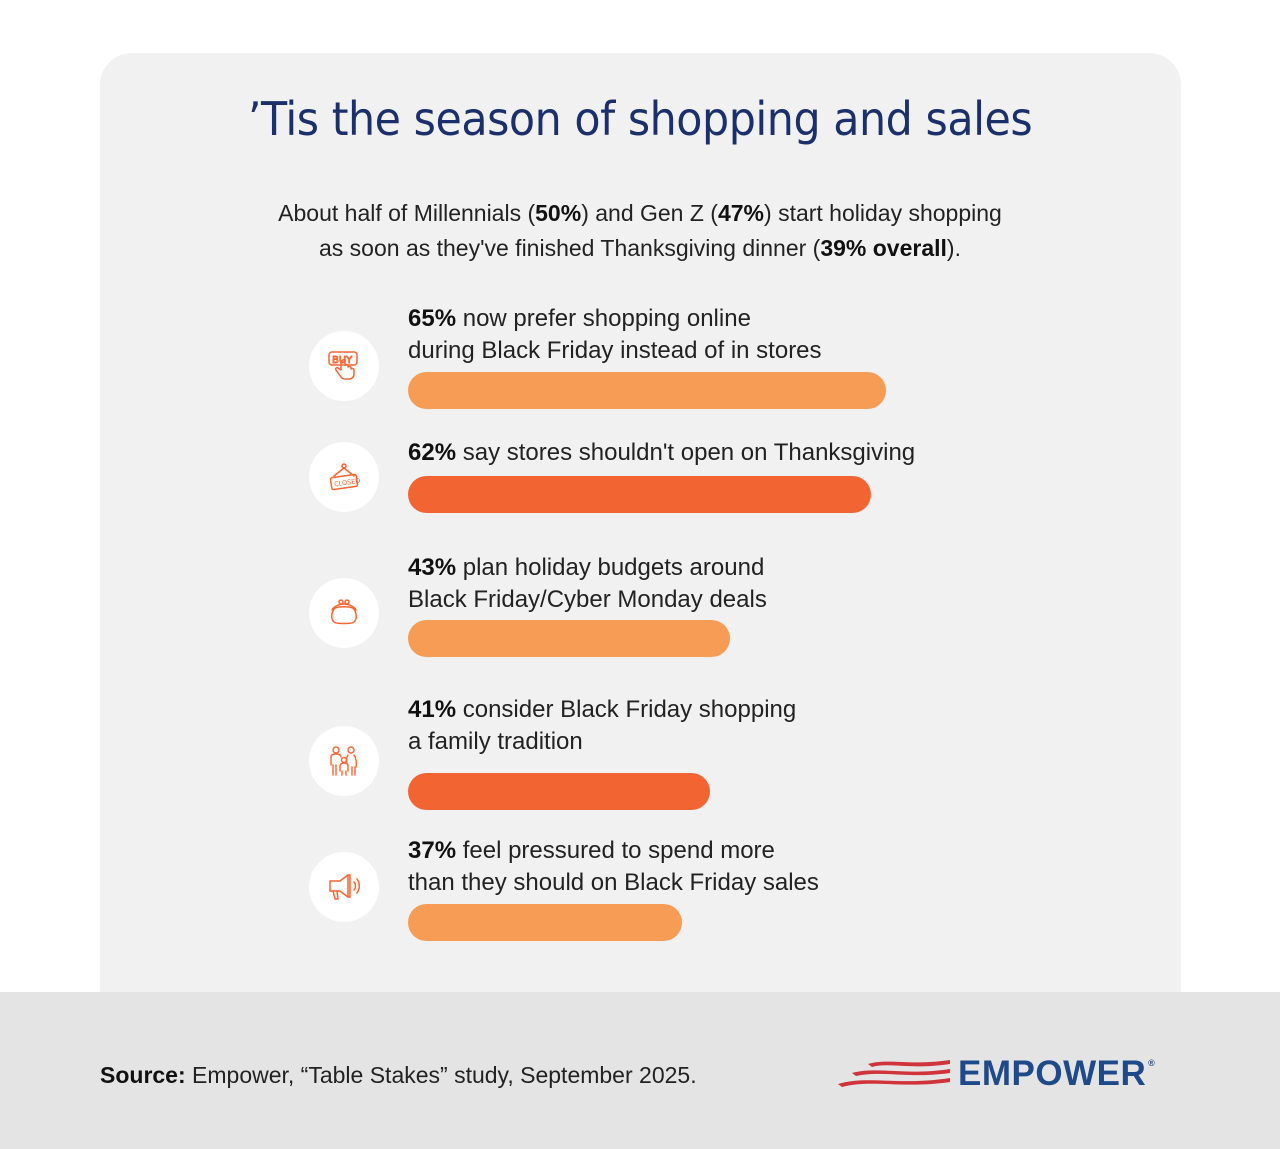 The image size is (1280, 1149). Describe the element at coordinates (432, 452) in the screenshot. I see `stat-percent: 62%` at that location.